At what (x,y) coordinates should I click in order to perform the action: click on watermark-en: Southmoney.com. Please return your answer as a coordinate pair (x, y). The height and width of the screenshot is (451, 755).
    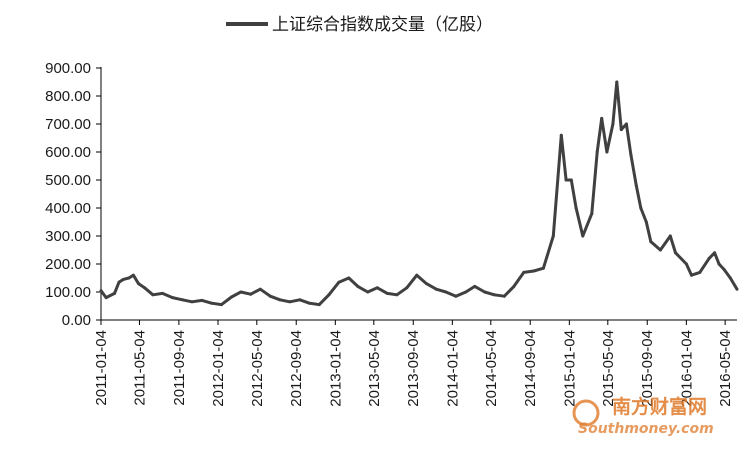
    Looking at the image, I should click on (646, 429).